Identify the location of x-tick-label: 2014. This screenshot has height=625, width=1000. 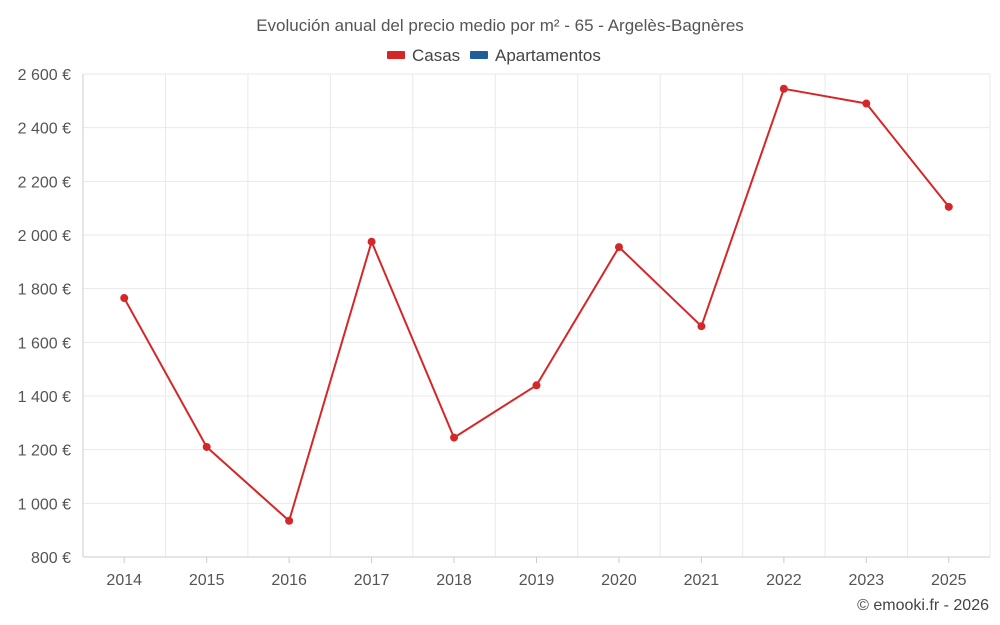
(124, 580).